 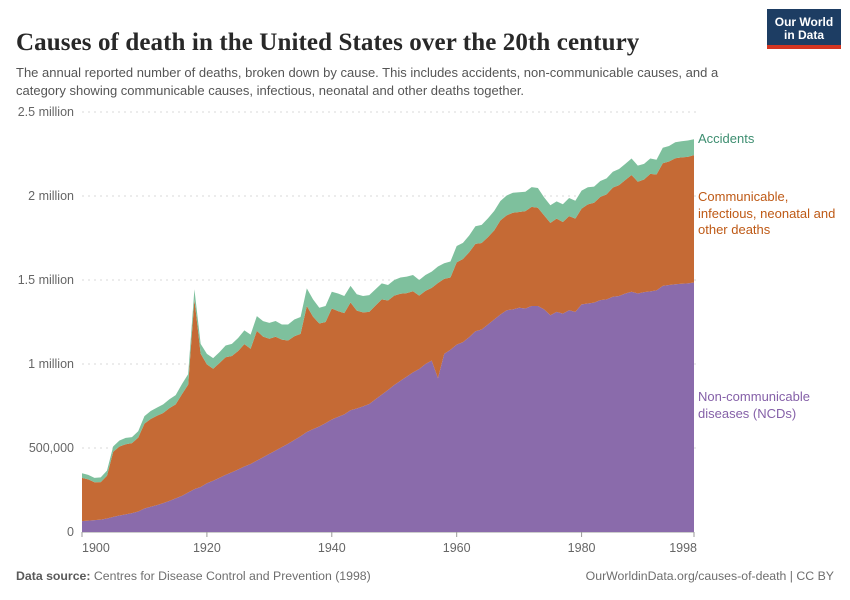 What do you see at coordinates (754, 405) in the screenshot?
I see `series-label-ncd: Non-communicable diseases (NCDs)` at bounding box center [754, 405].